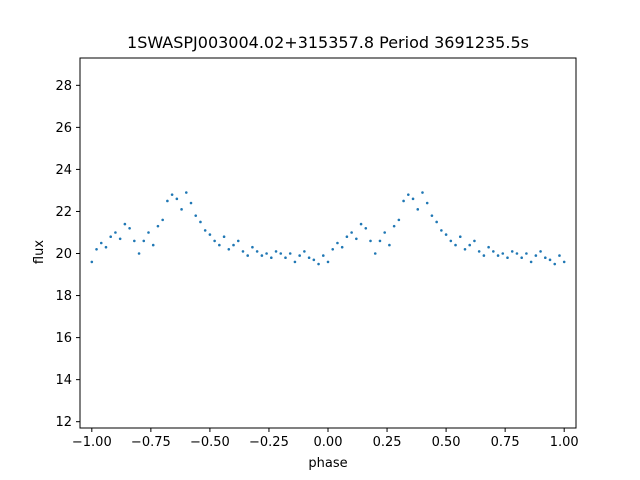 The image size is (640, 480). Describe the element at coordinates (63, 296) in the screenshot. I see `y-tick-label: 18` at that location.